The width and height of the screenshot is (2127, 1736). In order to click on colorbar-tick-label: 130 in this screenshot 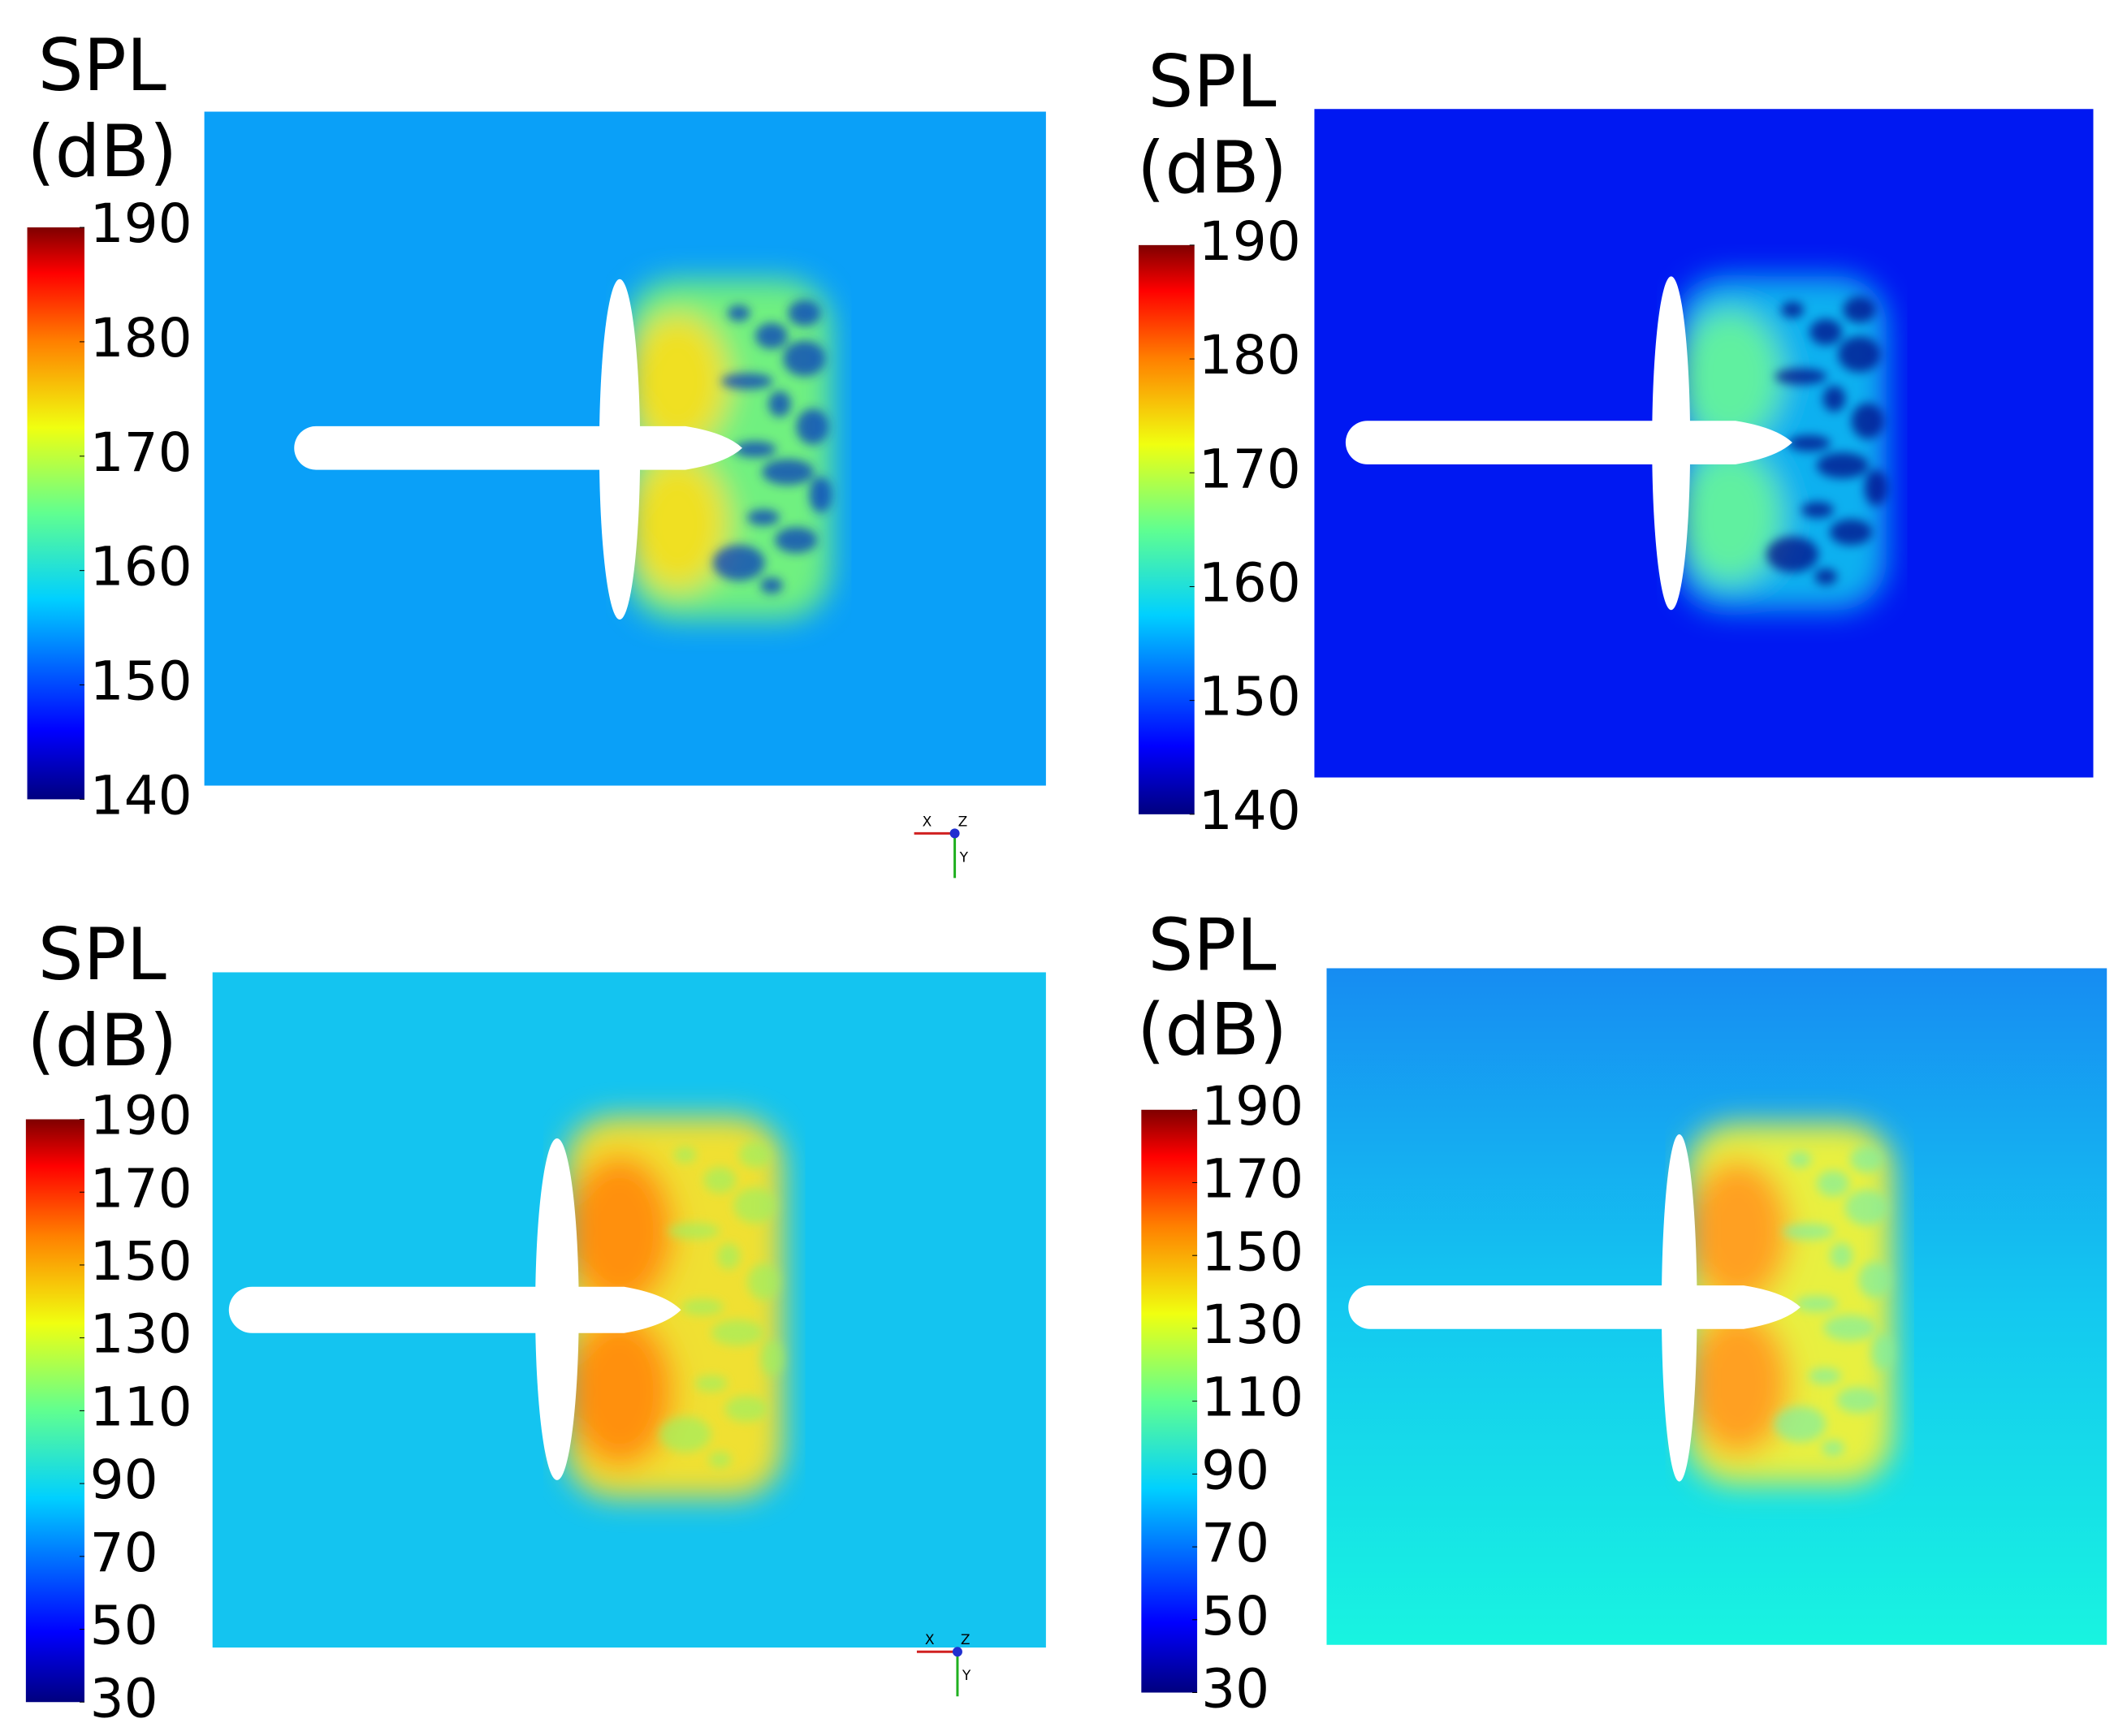, I will do `click(141, 1334)`.